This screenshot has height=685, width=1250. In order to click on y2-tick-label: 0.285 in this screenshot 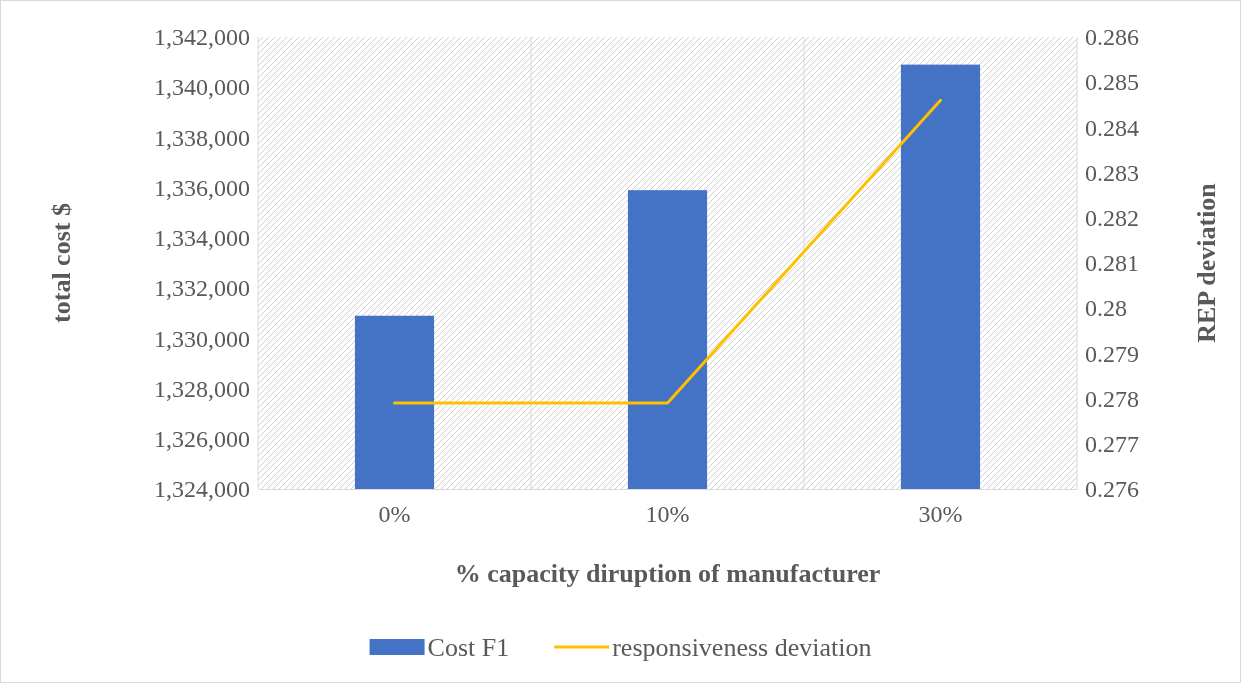, I will do `click(1112, 82)`.